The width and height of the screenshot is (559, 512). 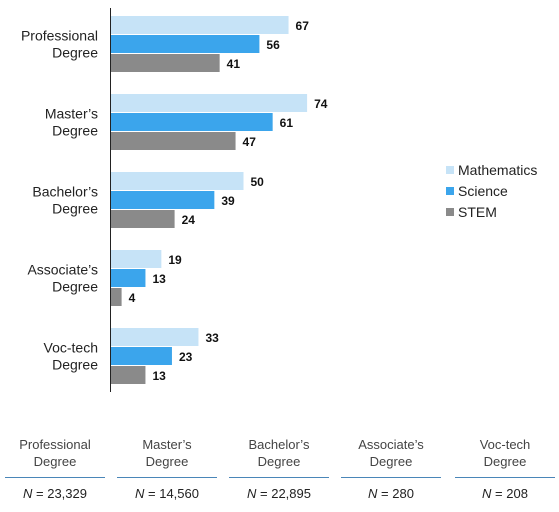 I want to click on n-column-header: Associate’s Degree, so click(x=391, y=456).